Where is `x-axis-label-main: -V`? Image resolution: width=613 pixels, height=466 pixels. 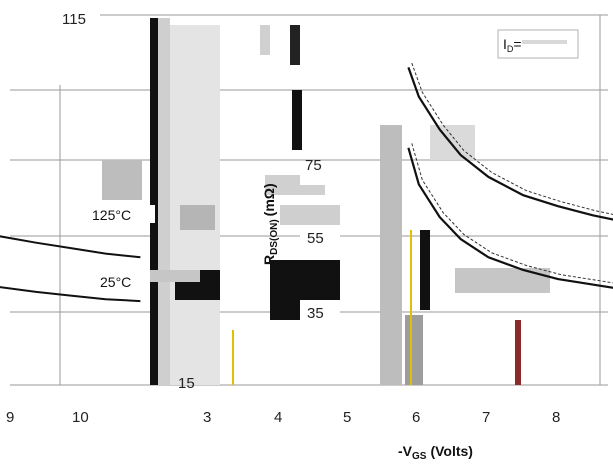
x-axis-label-main: -V is located at coordinates (405, 451).